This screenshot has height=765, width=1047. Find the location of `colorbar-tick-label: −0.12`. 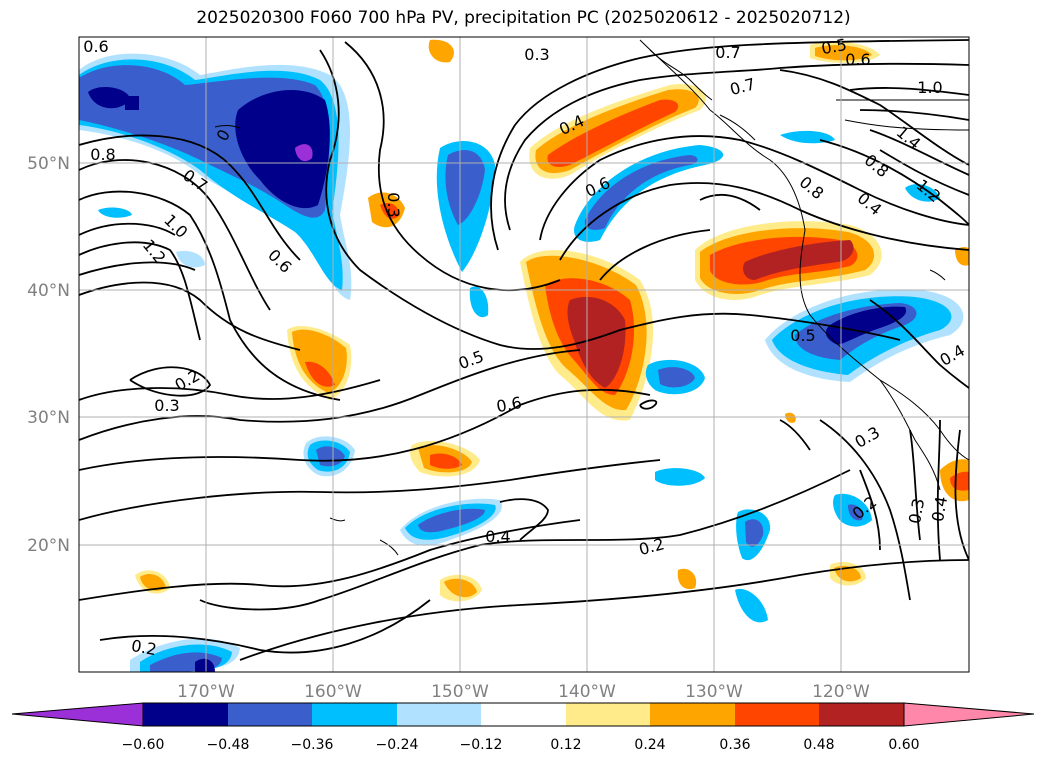

colorbar-tick-label: −0.12 is located at coordinates (481, 745).